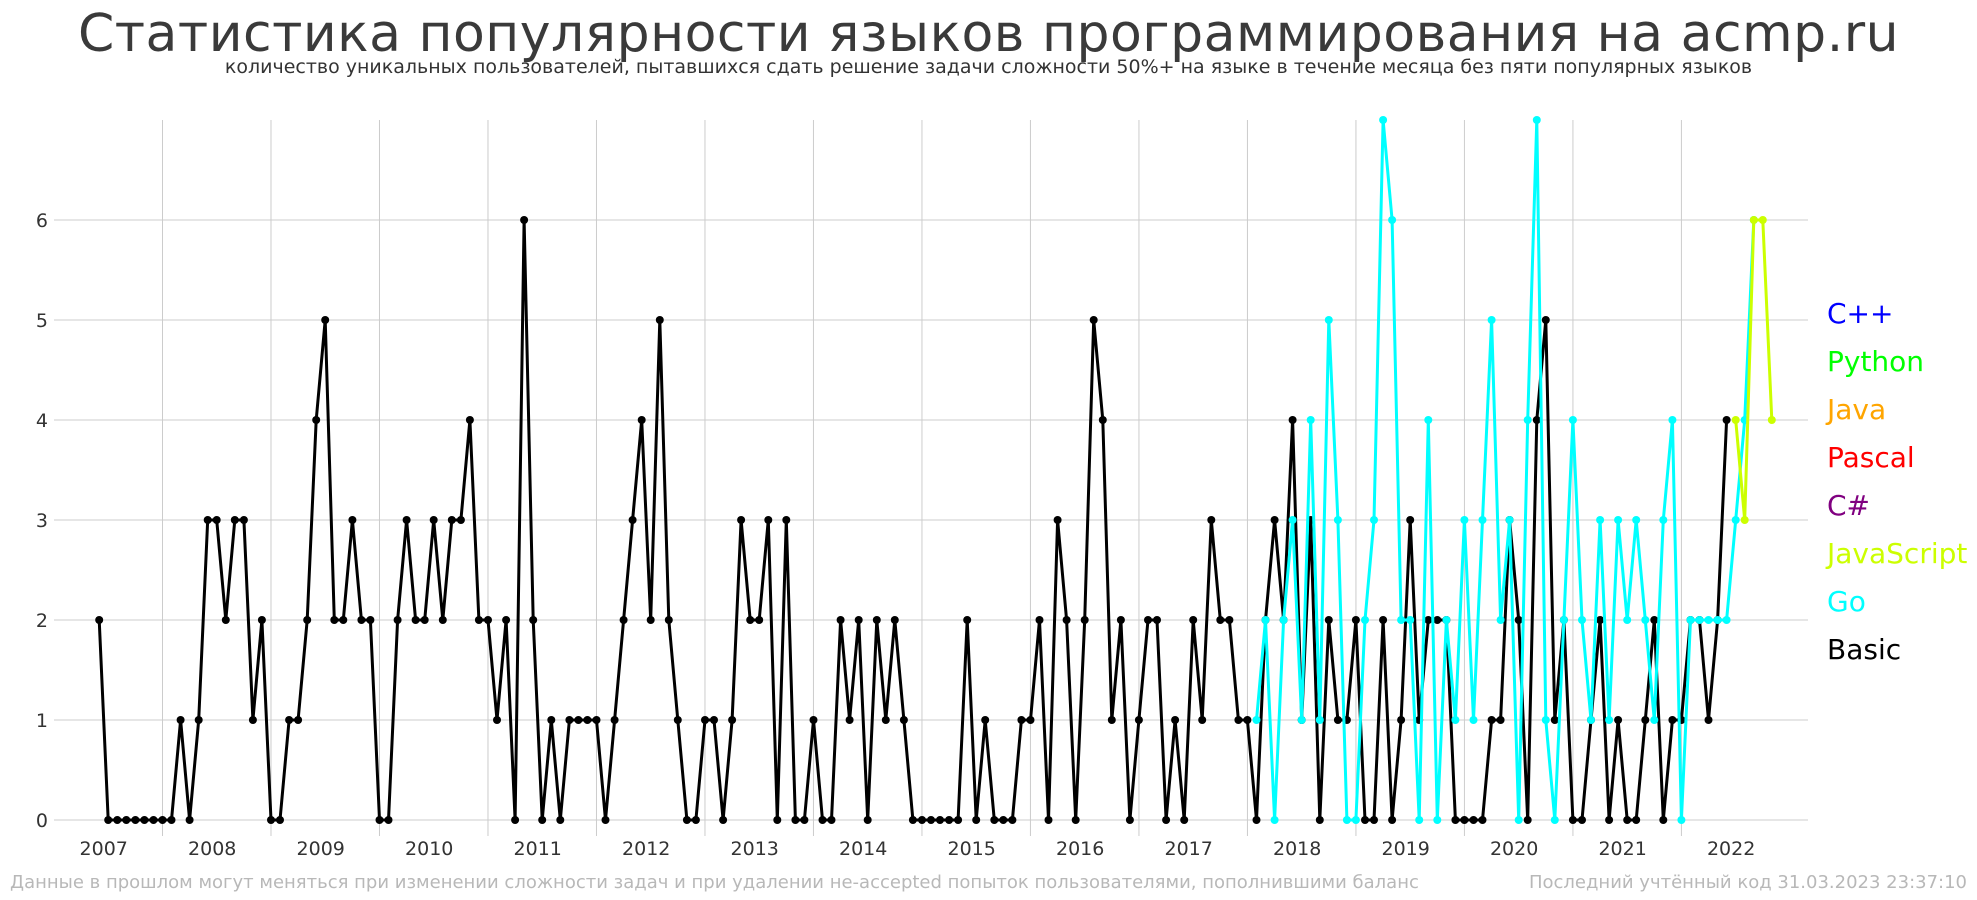 Image resolution: width=1977 pixels, height=900 pixels. What do you see at coordinates (1754, 370) in the screenshot?
I see `series-line-javascript` at bounding box center [1754, 370].